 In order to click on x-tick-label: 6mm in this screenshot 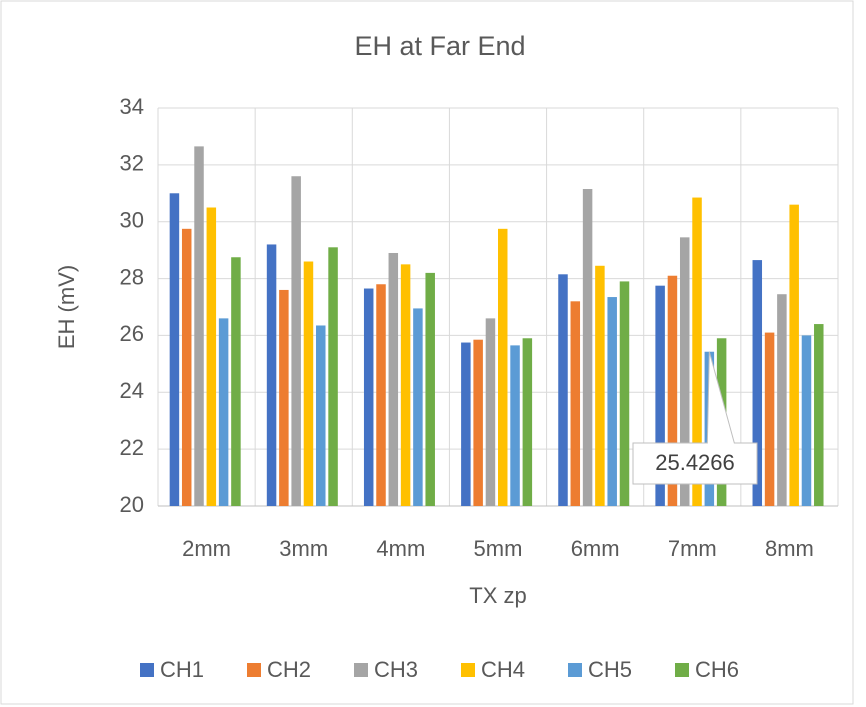, I will do `click(595, 548)`.